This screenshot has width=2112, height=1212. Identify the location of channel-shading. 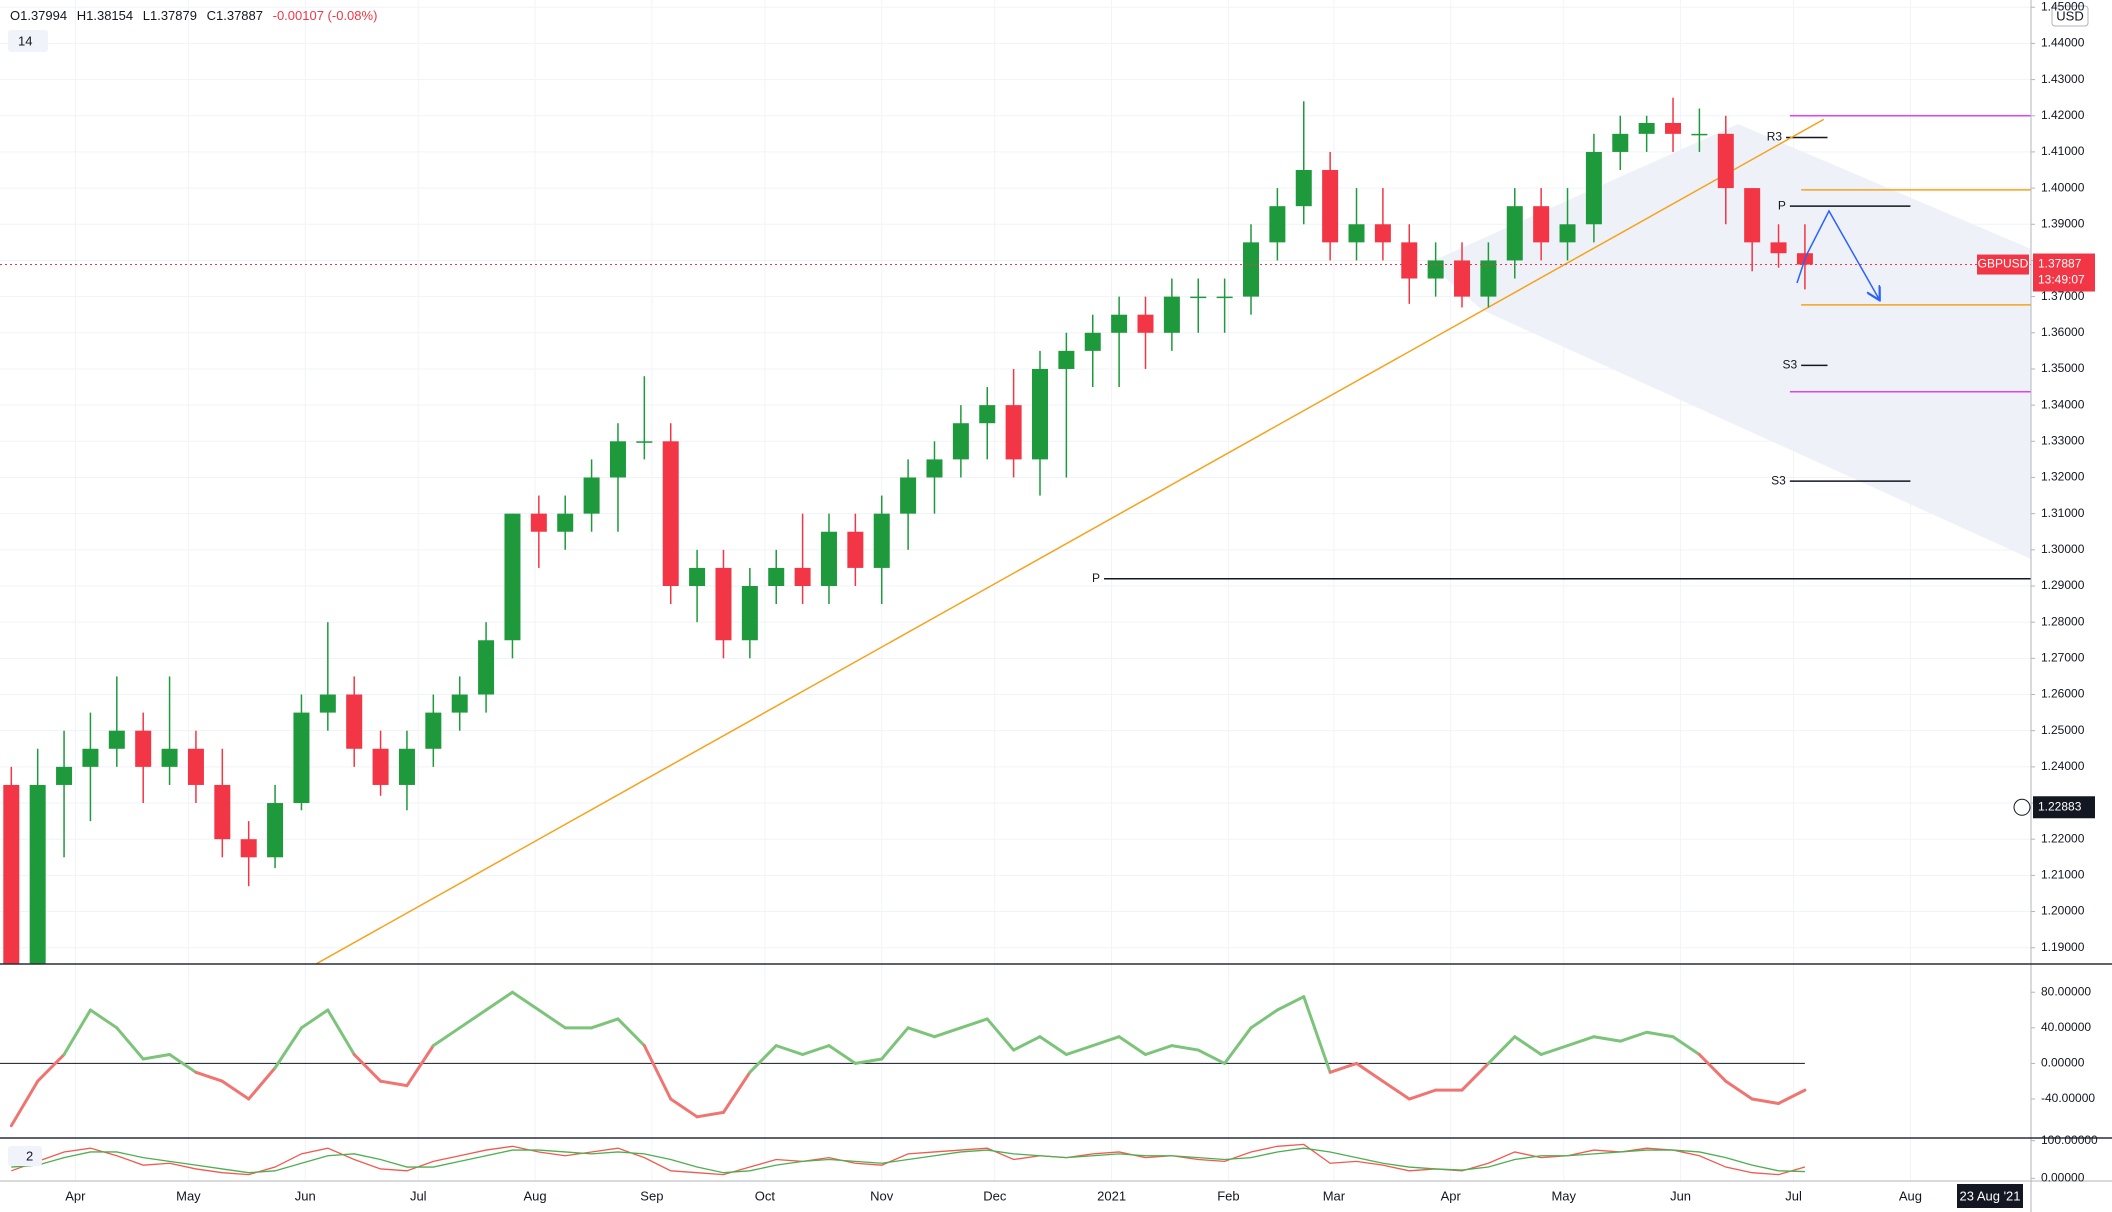
(1729, 341).